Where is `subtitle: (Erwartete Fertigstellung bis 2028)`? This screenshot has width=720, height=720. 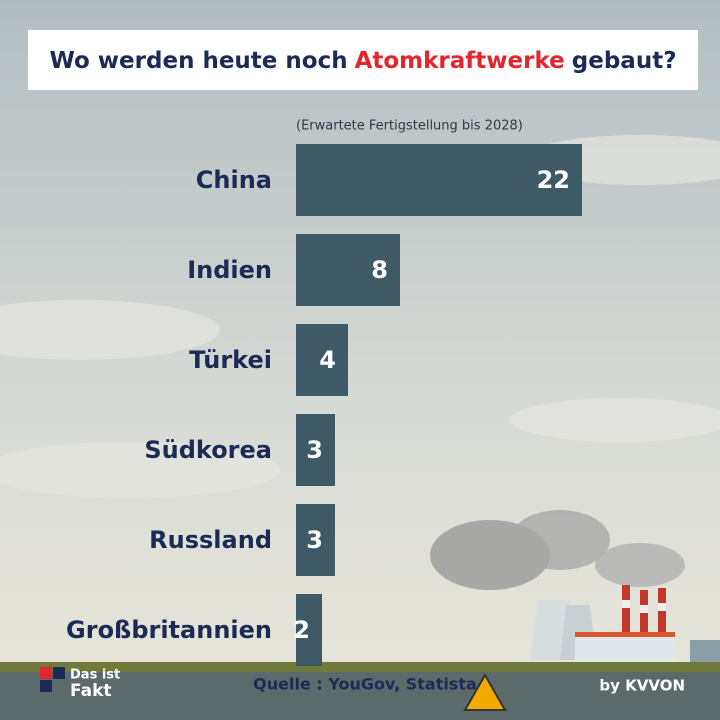
subtitle: (Erwartete Fertigstellung bis 2028) is located at coordinates (409, 126).